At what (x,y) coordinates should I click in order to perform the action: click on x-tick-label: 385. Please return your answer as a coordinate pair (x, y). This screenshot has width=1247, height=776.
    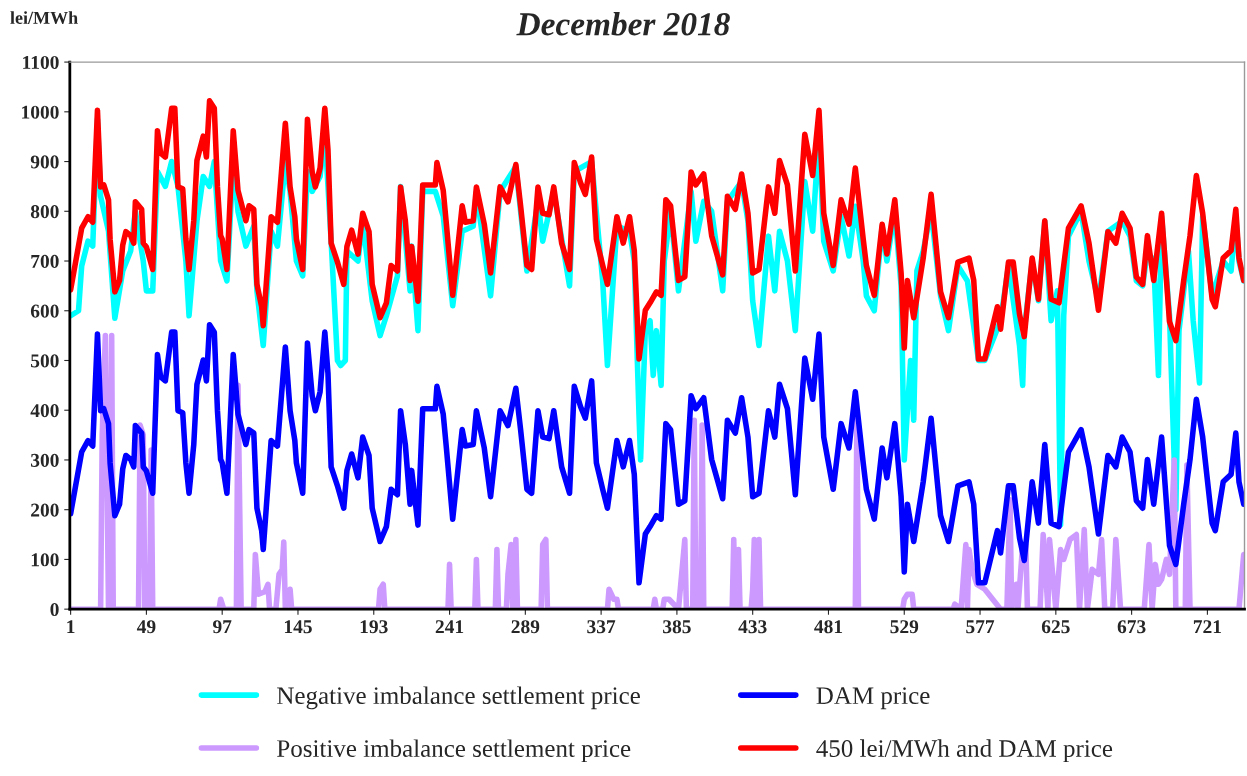
    Looking at the image, I should click on (677, 627).